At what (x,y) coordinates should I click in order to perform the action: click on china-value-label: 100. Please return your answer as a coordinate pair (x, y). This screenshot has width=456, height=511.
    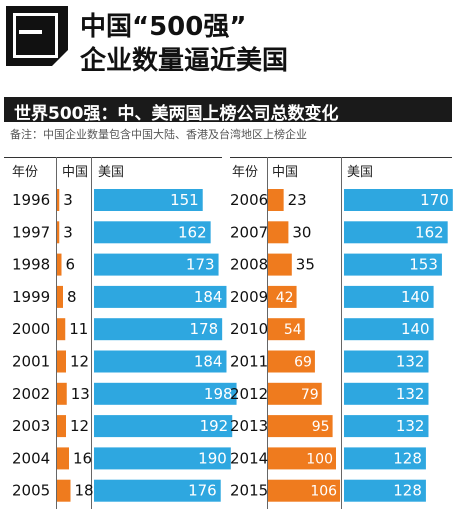
    Looking at the image, I should click on (319, 459).